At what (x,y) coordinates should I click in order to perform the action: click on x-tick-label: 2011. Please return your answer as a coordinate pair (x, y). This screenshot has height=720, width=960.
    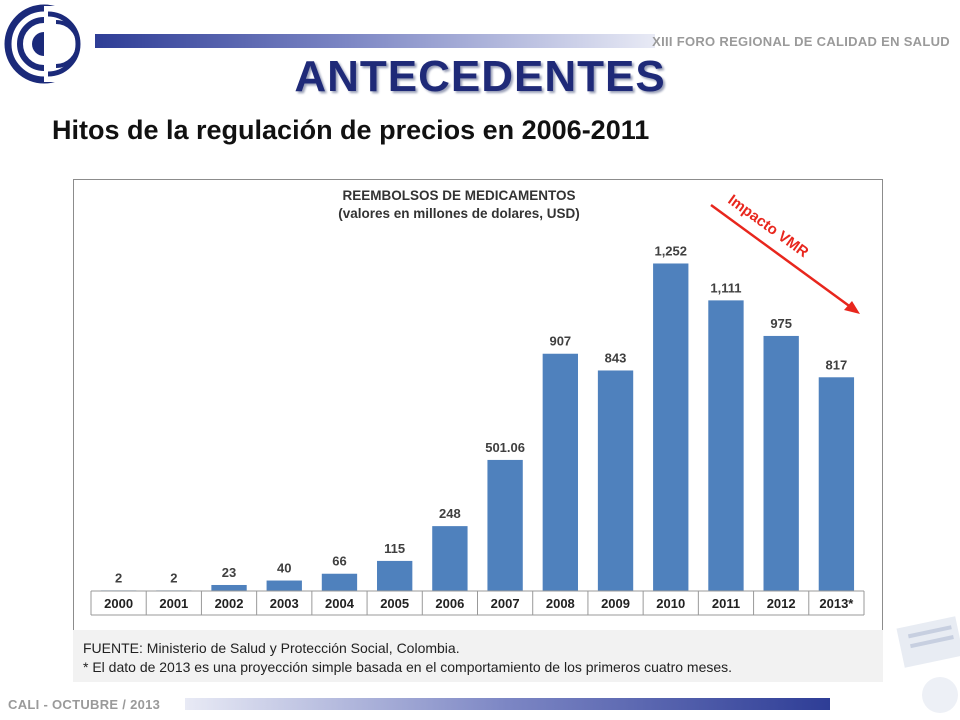
    Looking at the image, I should click on (726, 603).